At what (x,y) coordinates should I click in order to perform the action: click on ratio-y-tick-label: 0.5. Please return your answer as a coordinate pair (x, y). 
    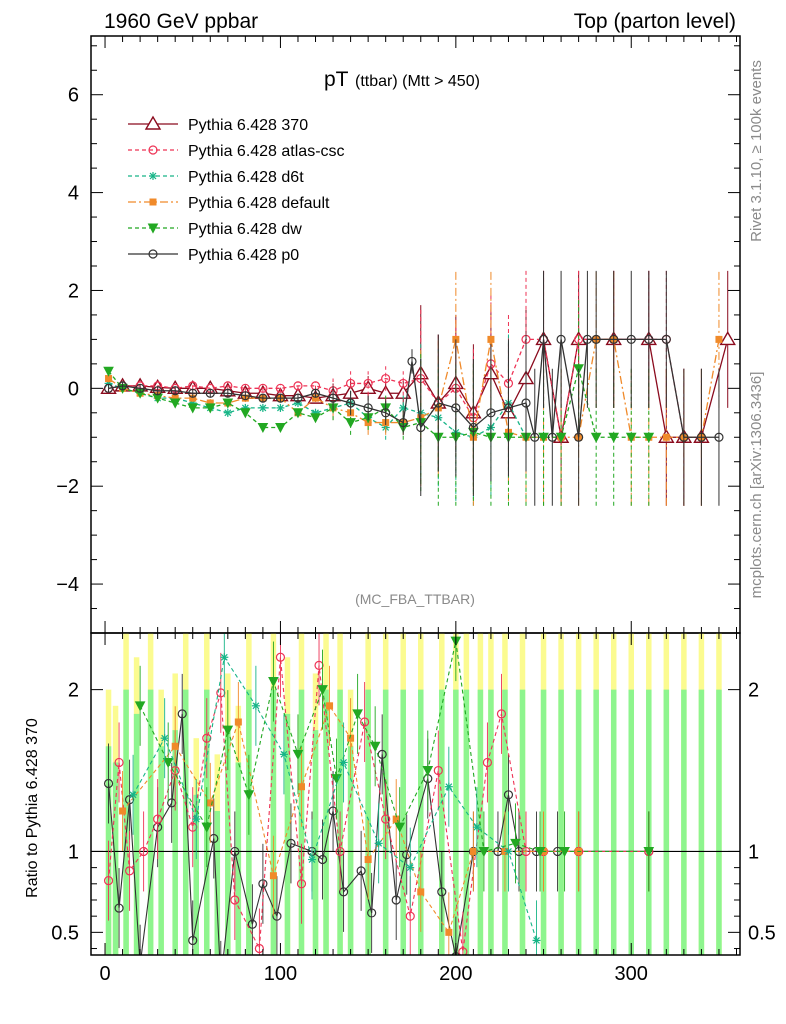
    Looking at the image, I should click on (65, 933).